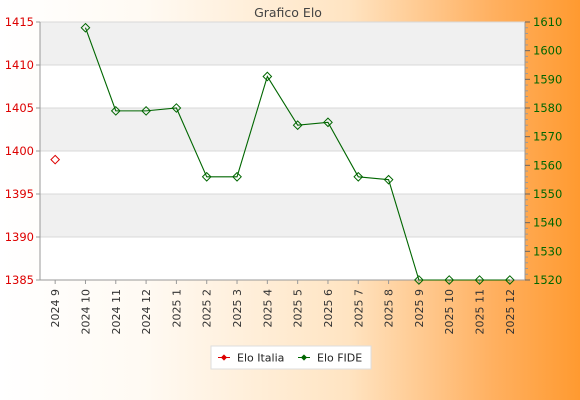 The image size is (580, 400). Describe the element at coordinates (328, 308) in the screenshot. I see `x-tick-label: 2025 6` at that location.